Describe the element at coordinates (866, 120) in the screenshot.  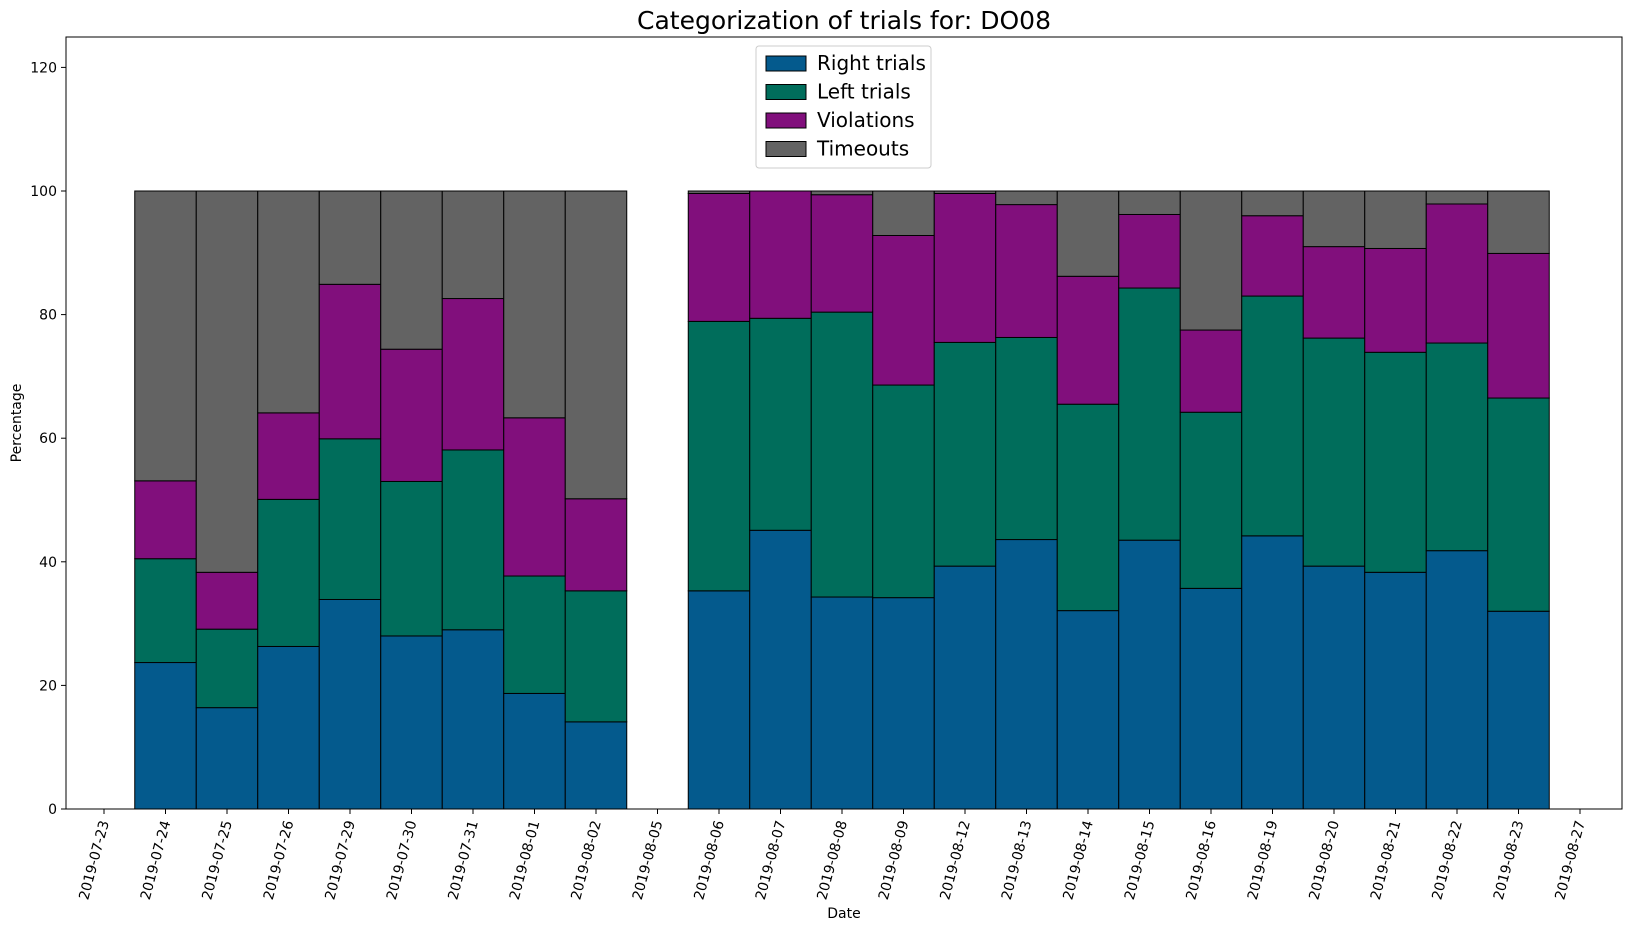
I see `legend-label: Violations` at that location.